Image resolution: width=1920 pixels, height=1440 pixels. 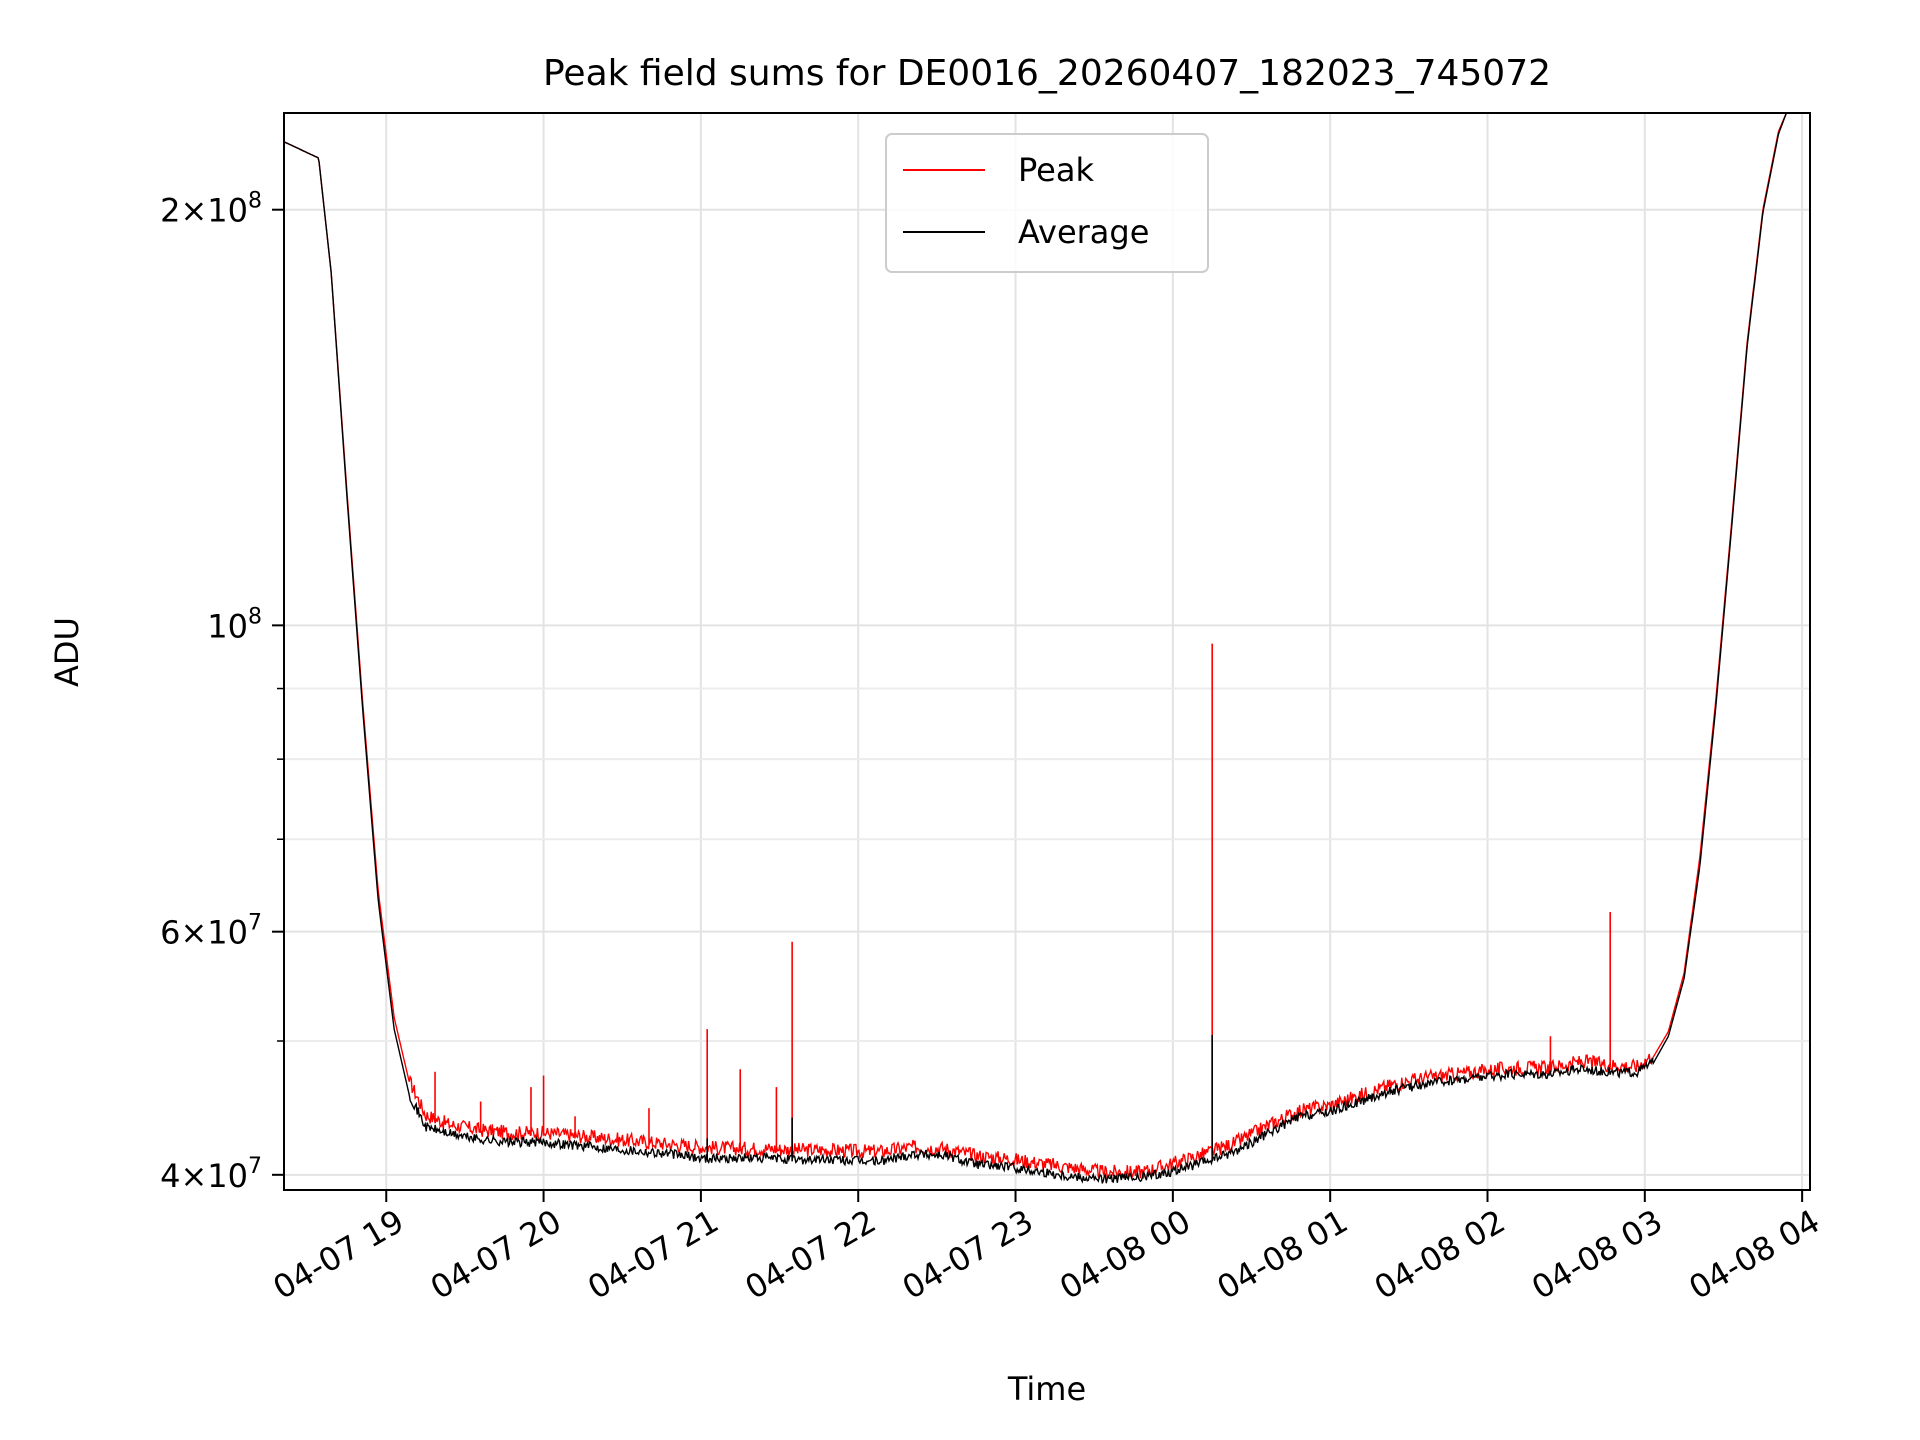 I want to click on legend: Peak Average, so click(x=1047, y=203).